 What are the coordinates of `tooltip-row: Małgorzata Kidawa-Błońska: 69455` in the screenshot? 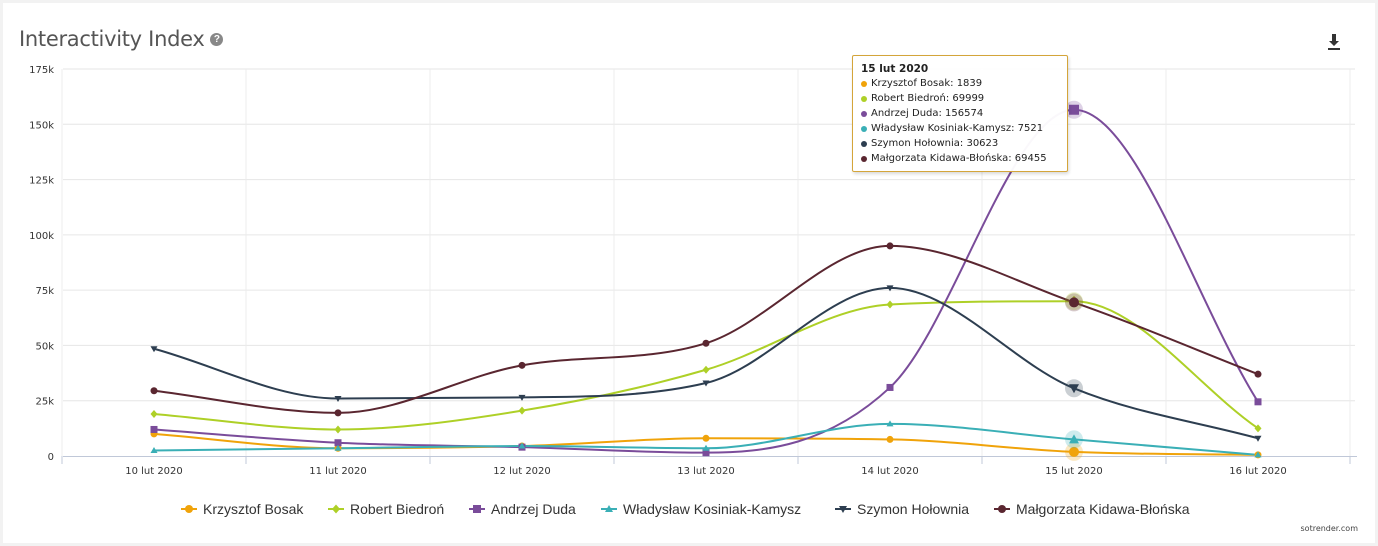 It's located at (954, 158).